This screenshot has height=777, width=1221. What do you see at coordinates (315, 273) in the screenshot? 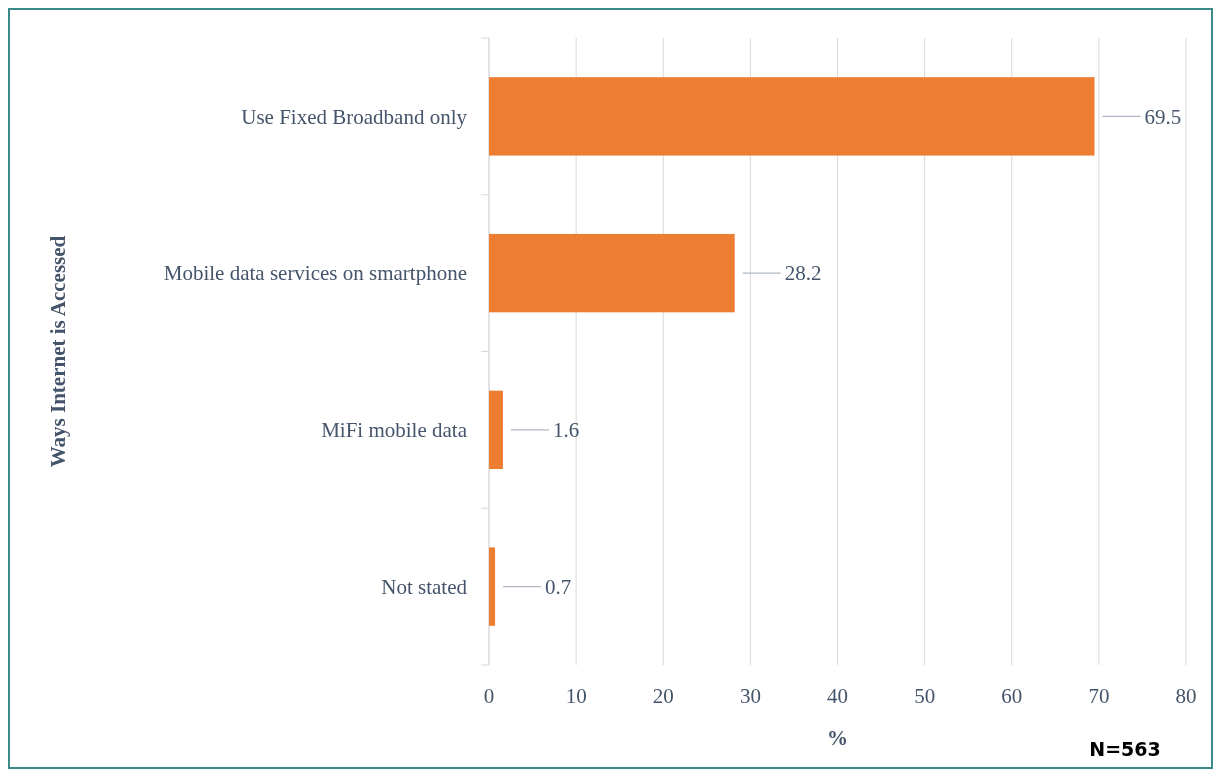
I see `y-tick-label: Mobile data services on smartphone` at bounding box center [315, 273].